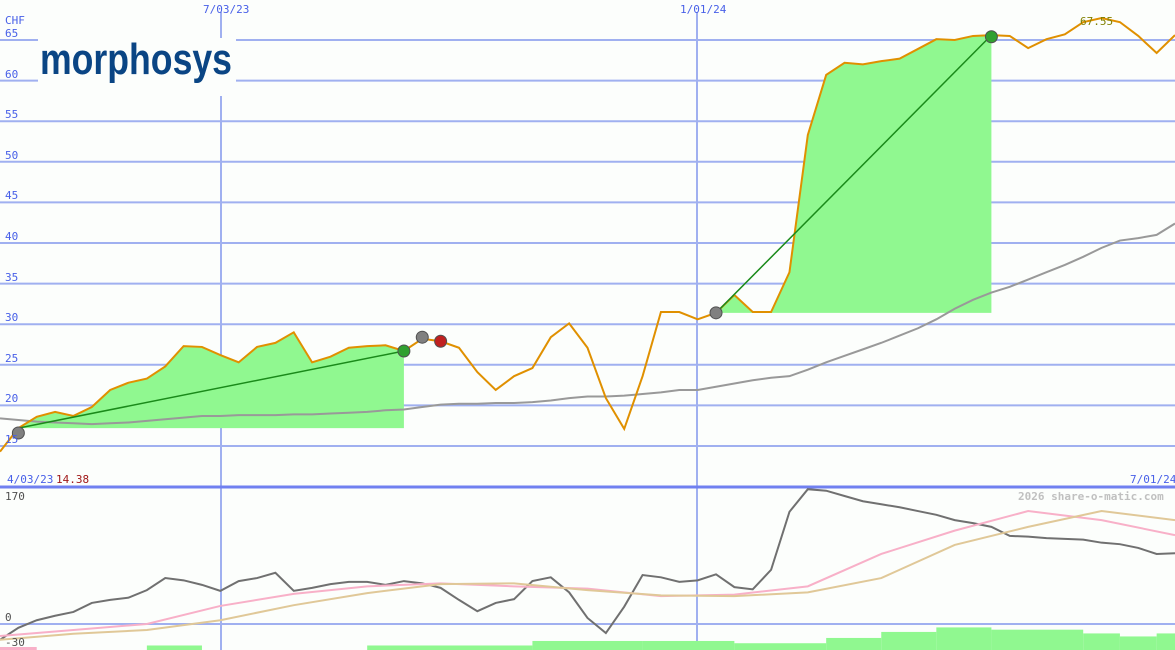 The height and width of the screenshot is (650, 1175). What do you see at coordinates (30, 479) in the screenshot?
I see `start-date-label: 4/03/23` at bounding box center [30, 479].